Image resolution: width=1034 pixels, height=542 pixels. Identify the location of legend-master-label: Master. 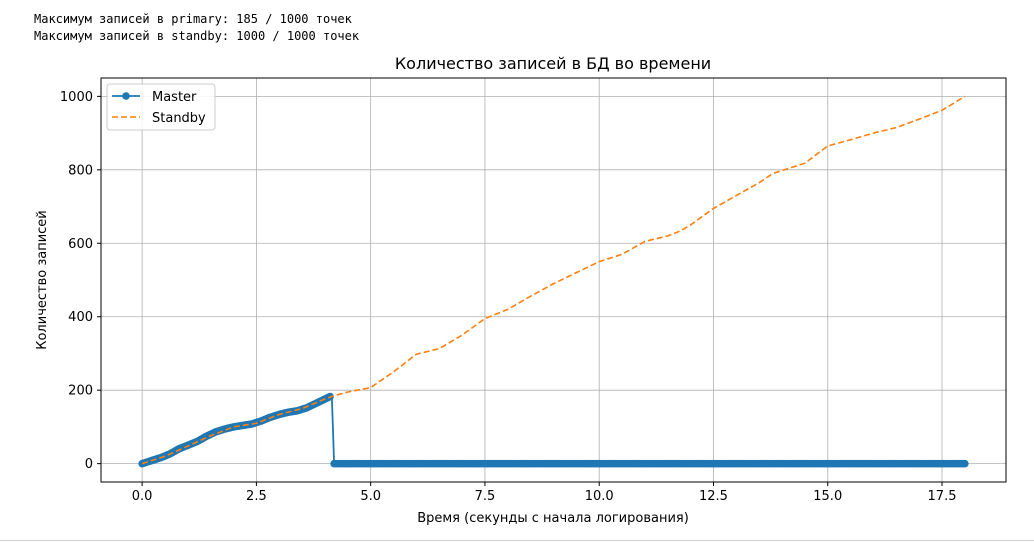
(174, 97).